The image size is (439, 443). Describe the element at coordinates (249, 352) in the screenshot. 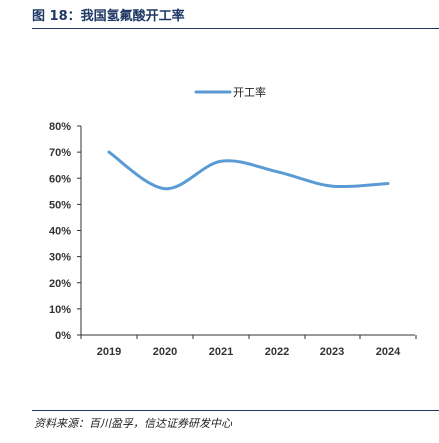

I see `x-tick-labels: 2019 2020 2021 2022 2023 2024` at that location.